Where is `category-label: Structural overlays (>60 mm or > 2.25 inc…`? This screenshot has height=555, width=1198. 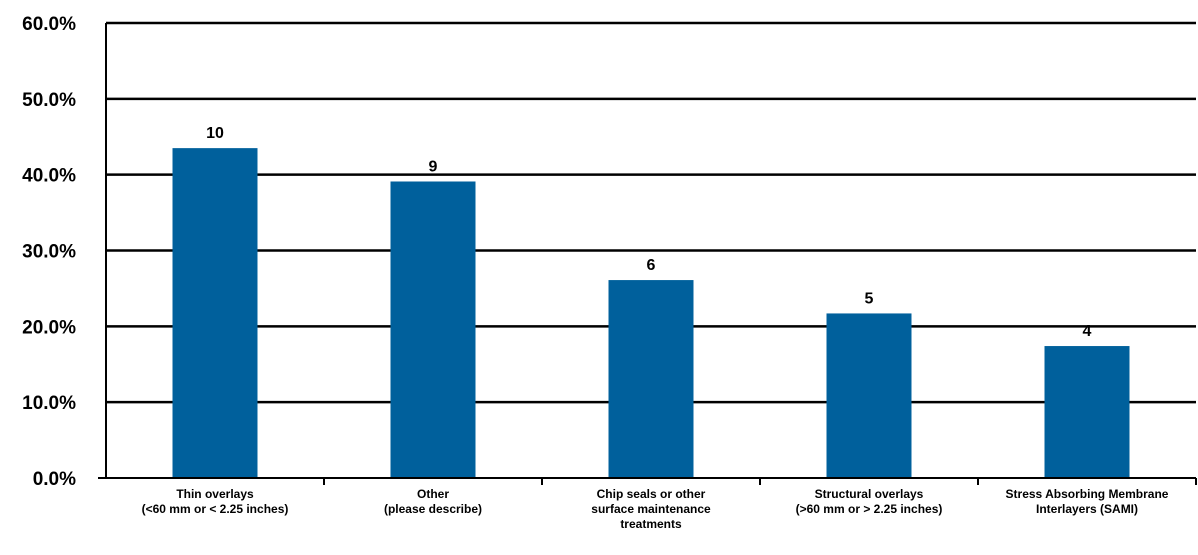
category-label: Structural overlays (>60 mm or > 2.25 inc… is located at coordinates (869, 501).